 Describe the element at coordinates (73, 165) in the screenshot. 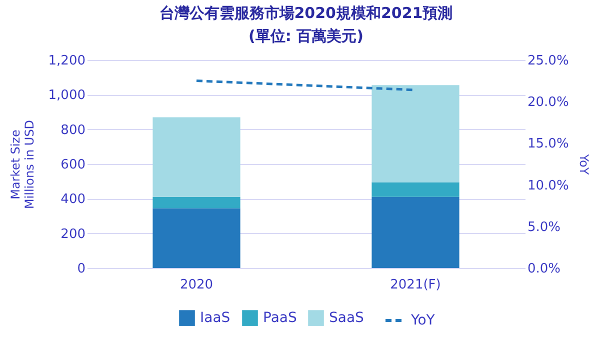

I see `y-tick-label: 600` at that location.